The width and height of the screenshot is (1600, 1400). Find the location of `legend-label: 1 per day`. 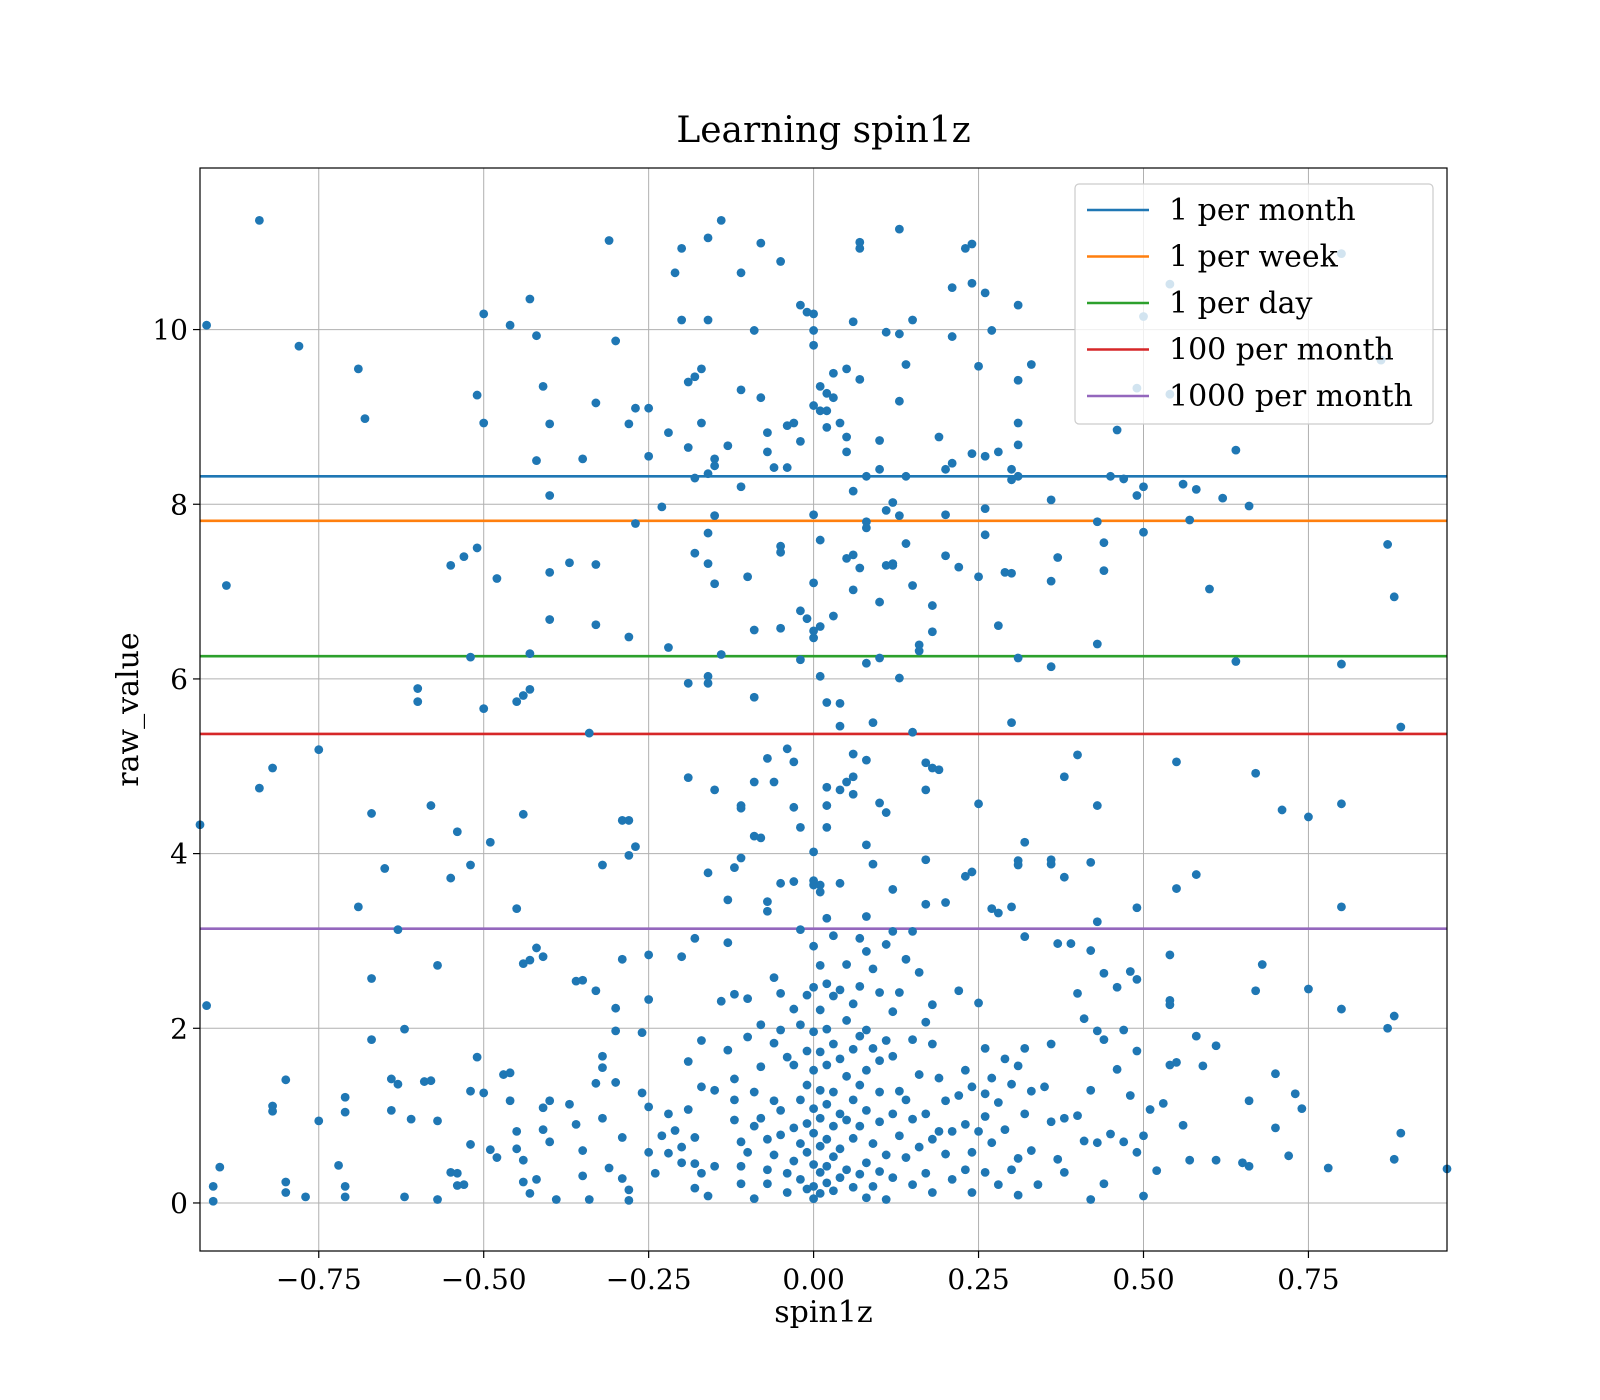

legend-label: 1 per day is located at coordinates (1241, 303).